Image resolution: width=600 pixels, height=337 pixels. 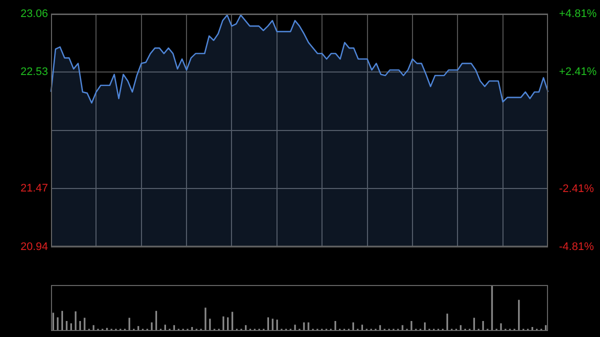 I want to click on y-tick-label: 20.94, so click(x=34, y=246).